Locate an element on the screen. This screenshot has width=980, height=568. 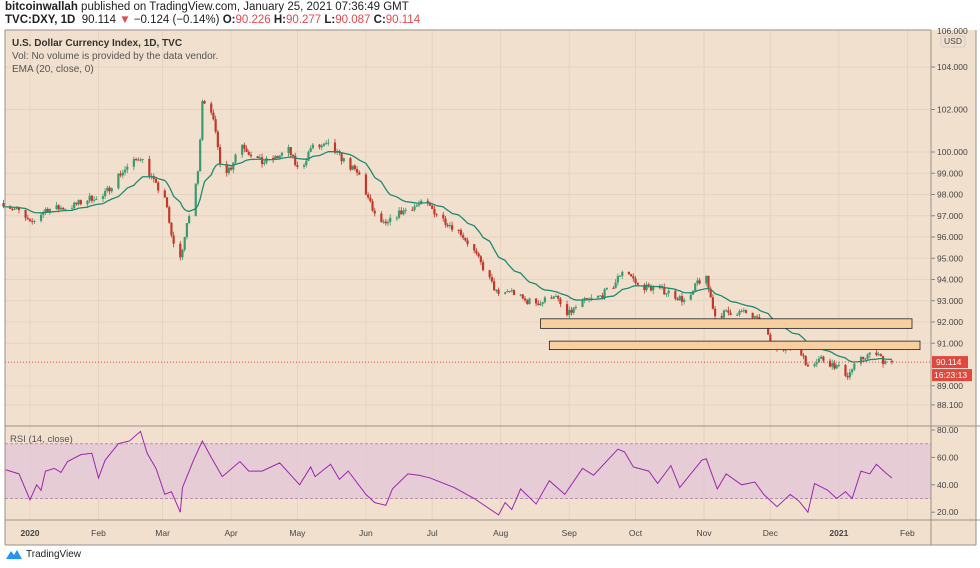
rsi-legend: RSI (14, close) is located at coordinates (41, 439).